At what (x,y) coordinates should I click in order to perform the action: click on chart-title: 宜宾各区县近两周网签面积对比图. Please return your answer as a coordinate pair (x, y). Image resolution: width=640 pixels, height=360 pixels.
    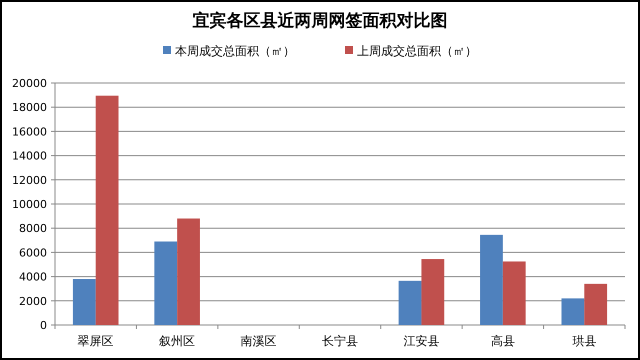
    Looking at the image, I should click on (320, 21).